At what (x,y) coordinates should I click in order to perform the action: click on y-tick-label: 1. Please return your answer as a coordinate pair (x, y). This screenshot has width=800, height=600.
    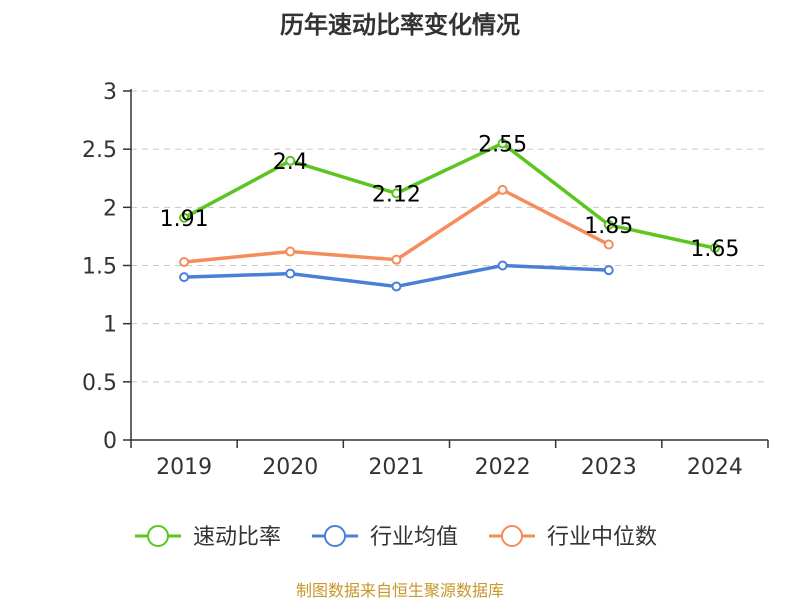
    Looking at the image, I should click on (110, 325).